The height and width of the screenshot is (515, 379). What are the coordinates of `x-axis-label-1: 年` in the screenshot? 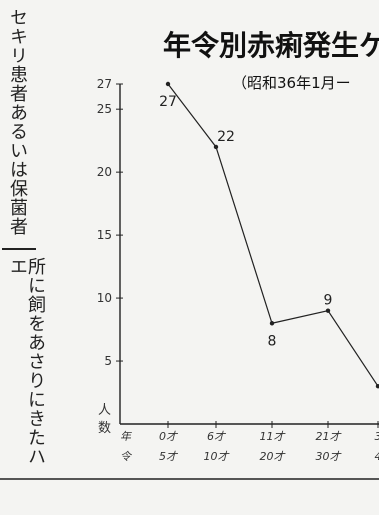 It's located at (126, 436).